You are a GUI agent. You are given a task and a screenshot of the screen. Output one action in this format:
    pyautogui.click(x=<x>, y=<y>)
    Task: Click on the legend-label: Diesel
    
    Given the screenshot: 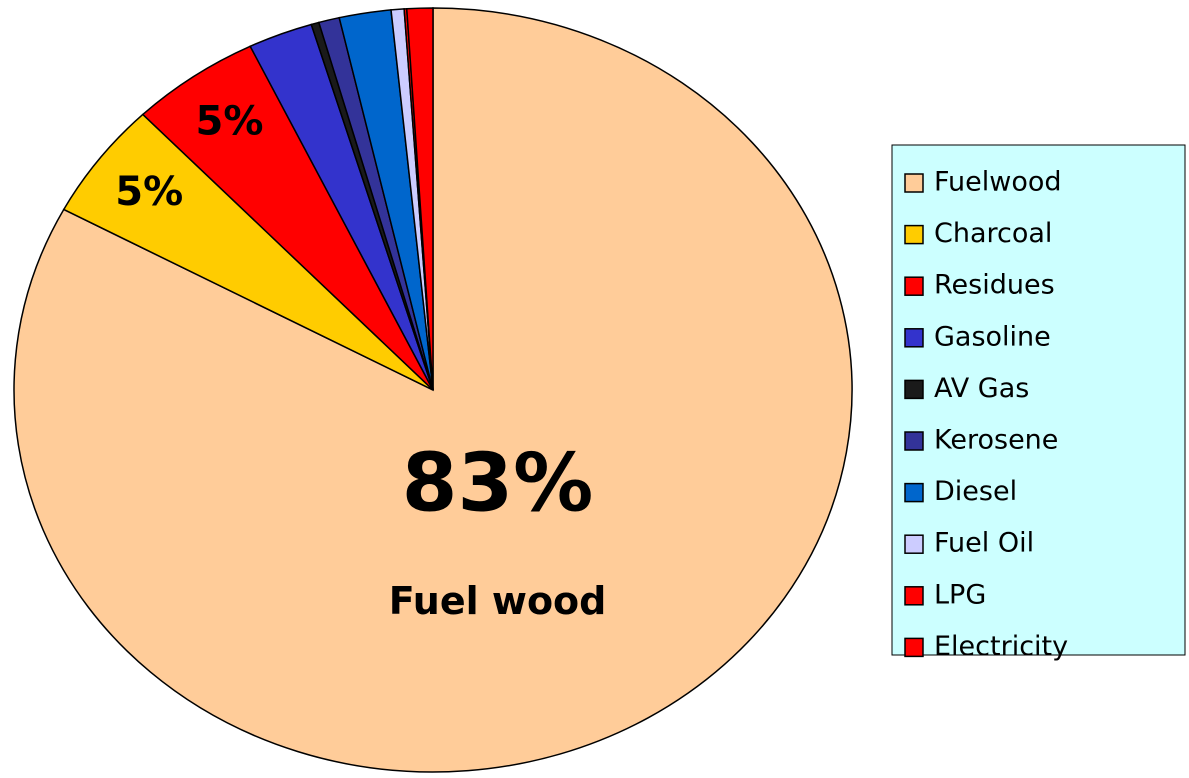 What is the action you would take?
    pyautogui.click(x=975, y=491)
    